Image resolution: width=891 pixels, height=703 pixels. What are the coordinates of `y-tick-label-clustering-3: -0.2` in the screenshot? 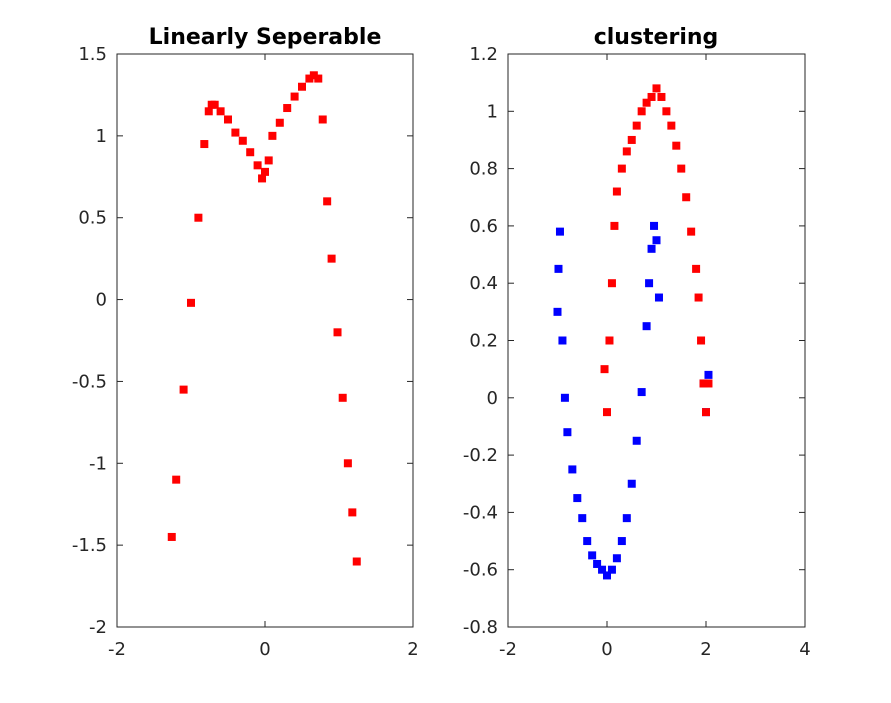 It's located at (480, 455).